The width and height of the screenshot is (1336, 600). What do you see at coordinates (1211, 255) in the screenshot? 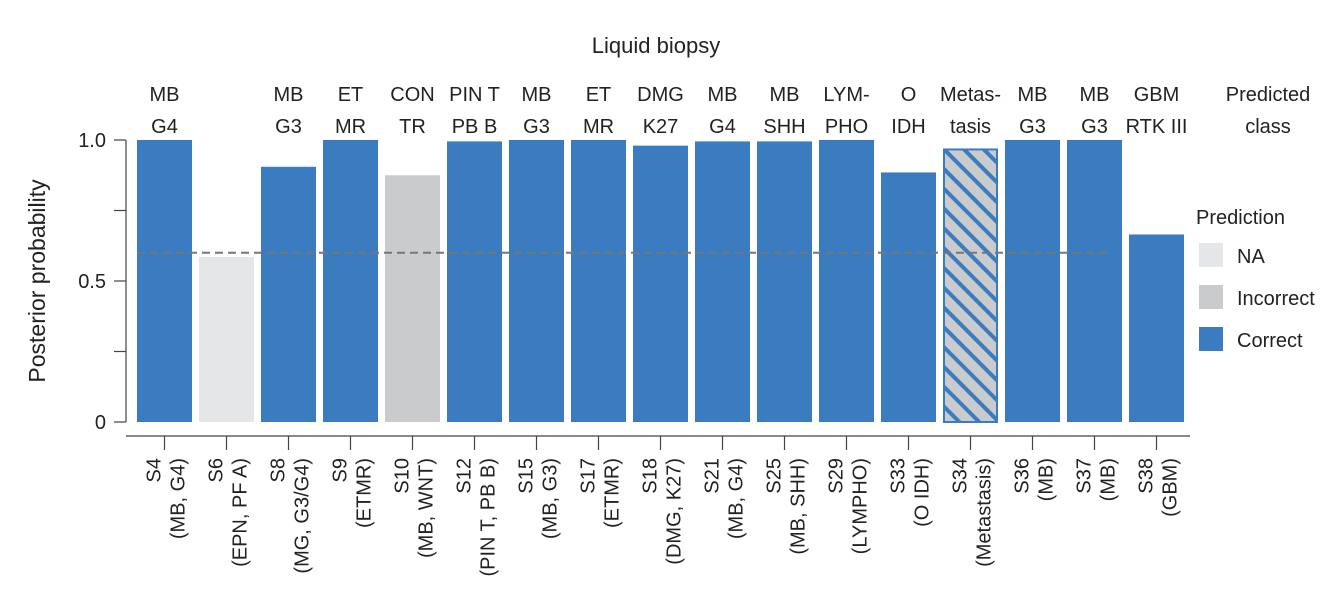
I see `legend-swatch-na` at bounding box center [1211, 255].